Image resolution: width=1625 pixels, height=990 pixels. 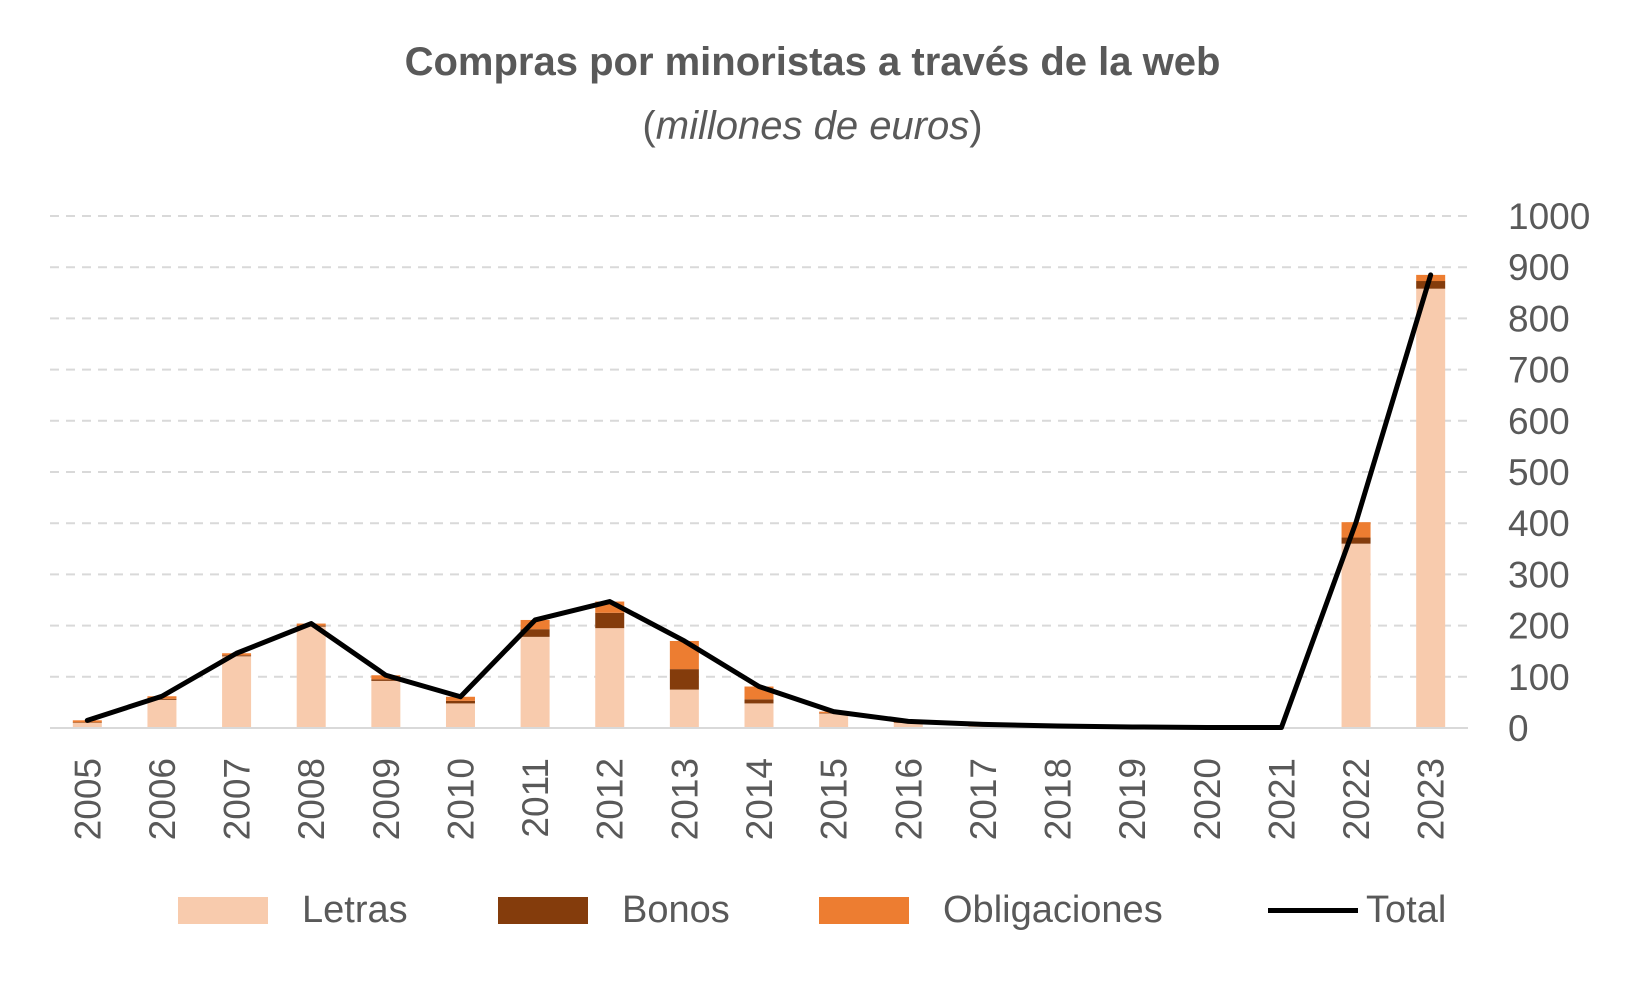 I want to click on legend-item-total: Total, so click(x=1357, y=910).